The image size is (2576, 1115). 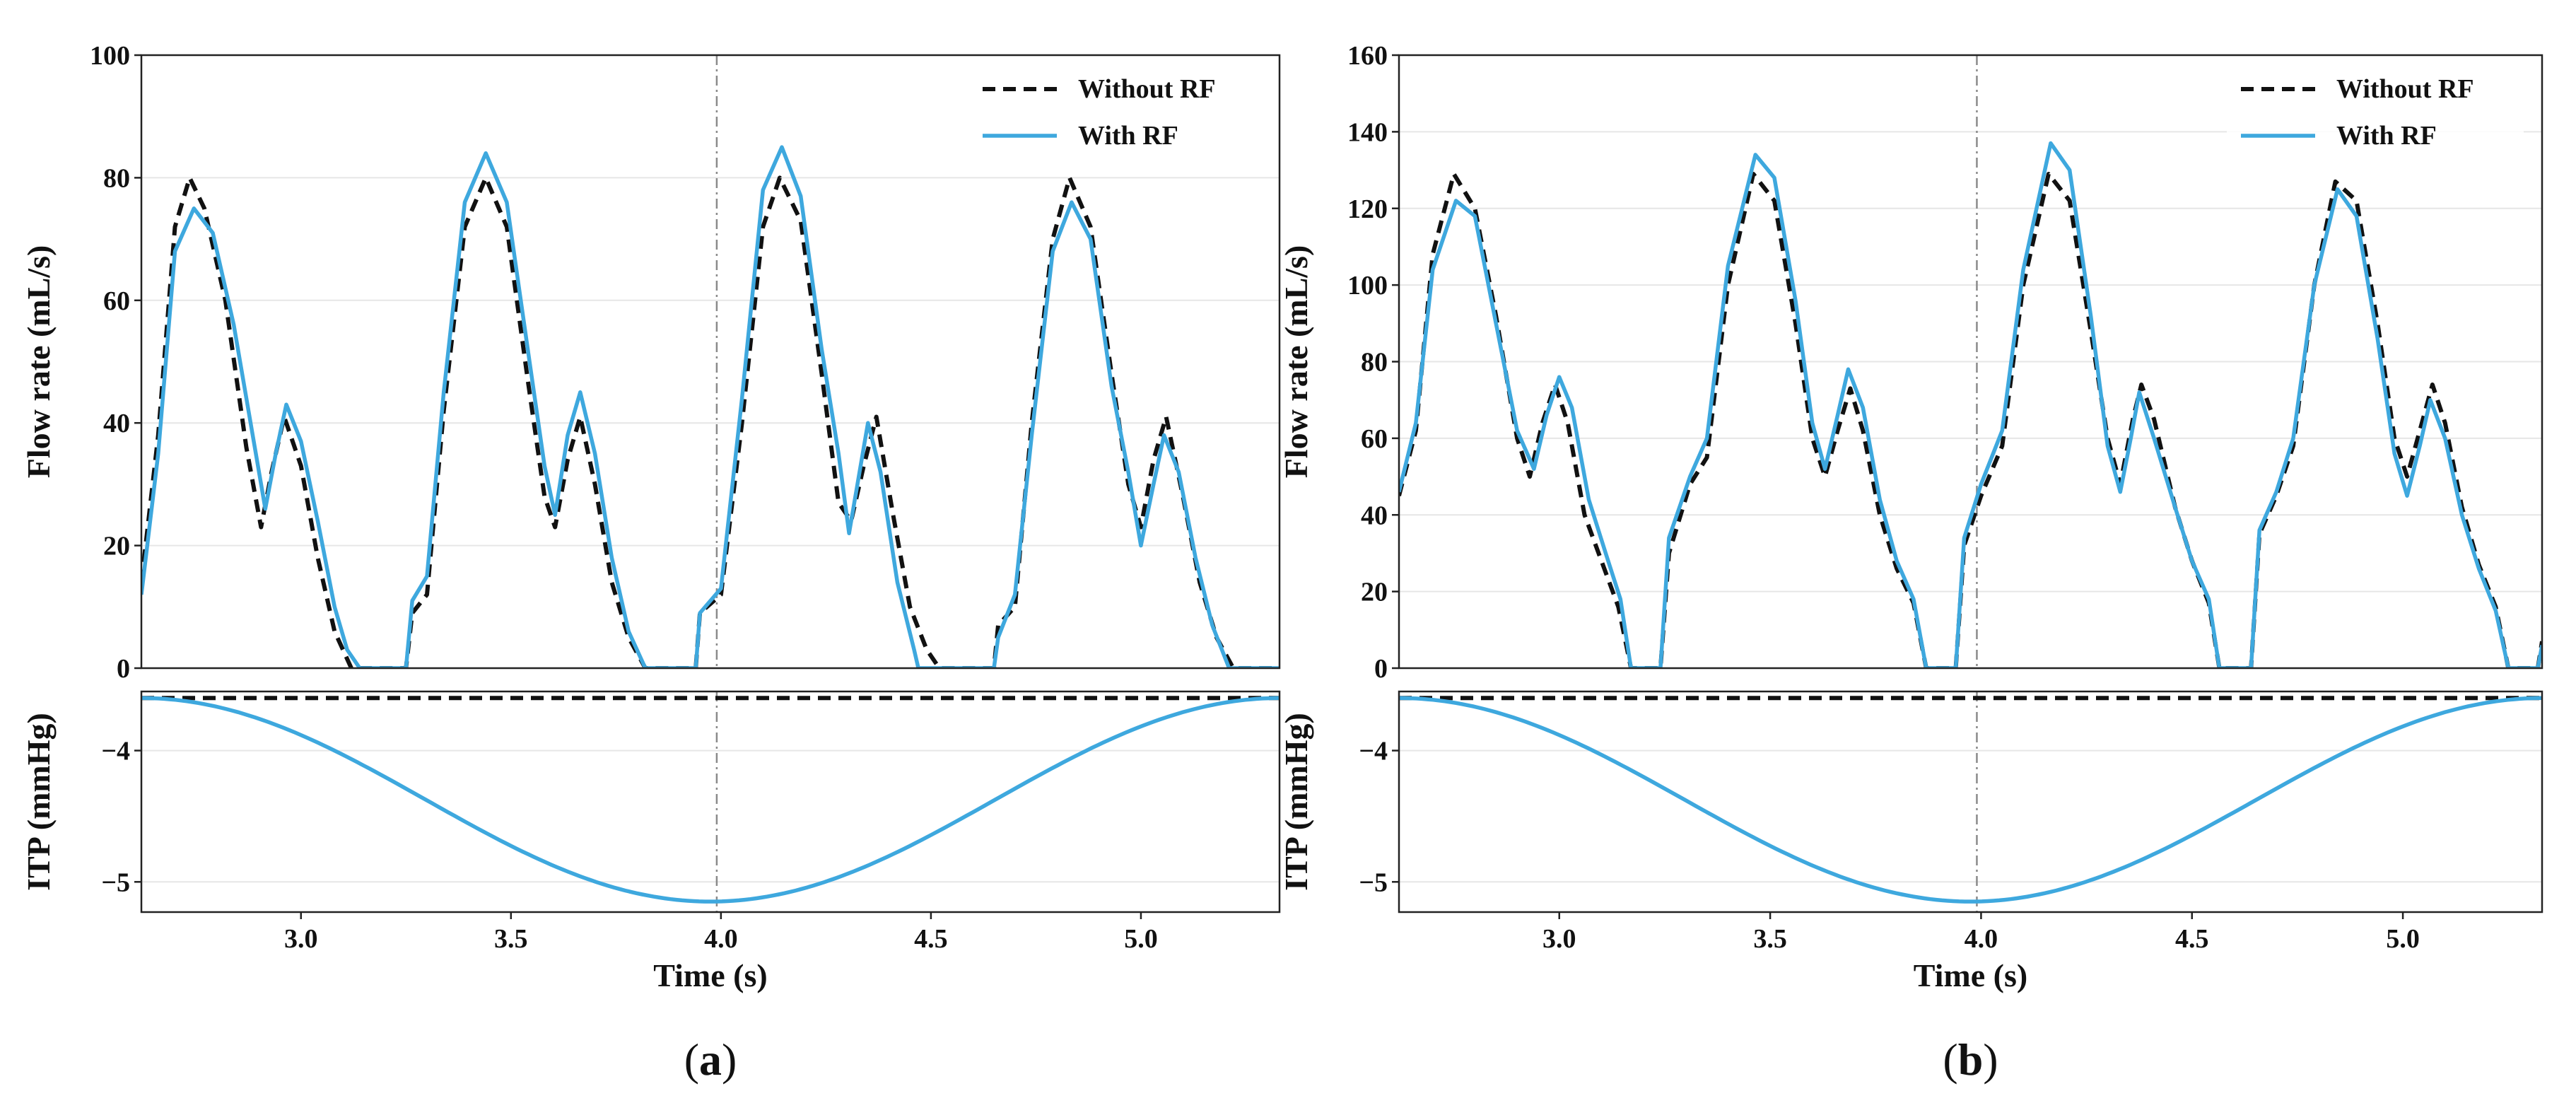 I want to click on panel-label-letter: b, so click(x=1971, y=1059).